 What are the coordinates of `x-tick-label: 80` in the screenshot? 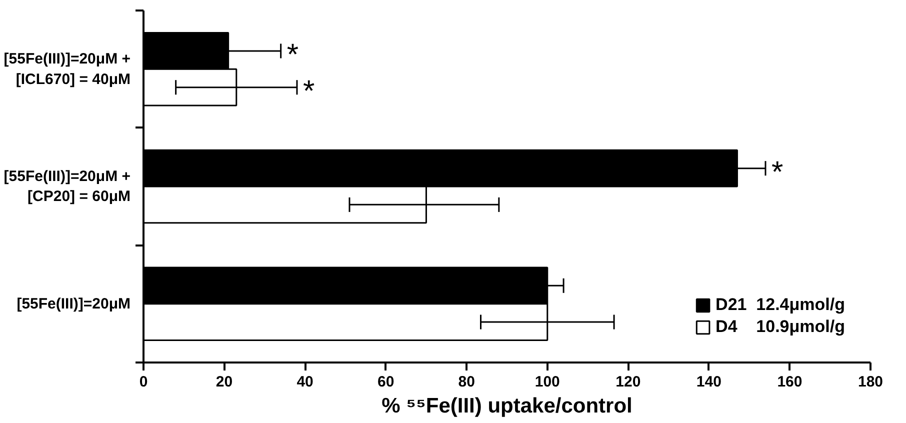 It's located at (466, 382).